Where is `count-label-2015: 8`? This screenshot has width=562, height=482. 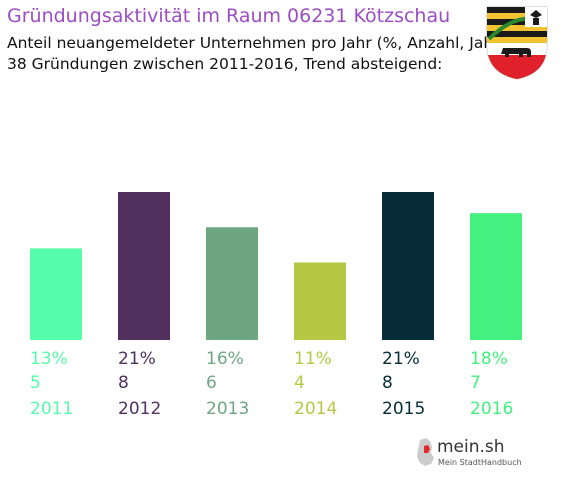
count-label-2015: 8 is located at coordinates (387, 383).